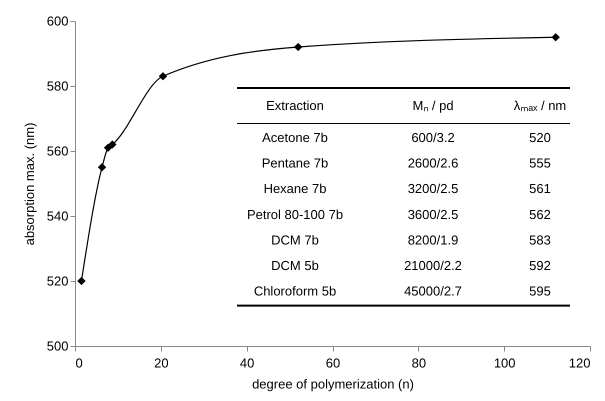  Describe the element at coordinates (295, 163) in the screenshot. I see `annotation: Pentane 7b` at that location.